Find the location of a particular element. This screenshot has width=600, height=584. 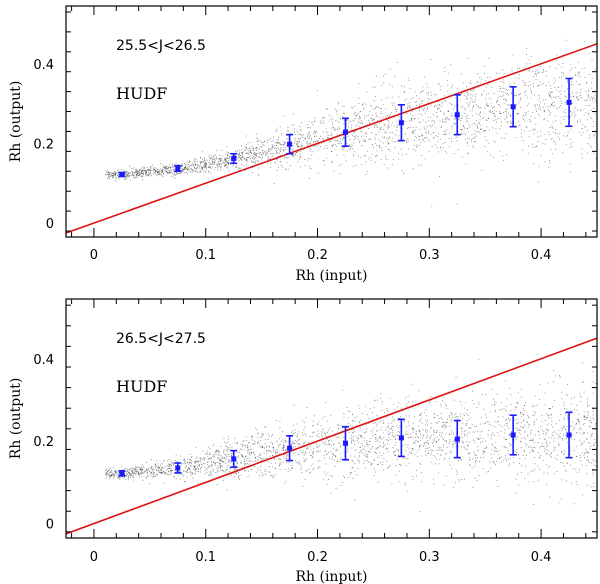

magnitude-range-label: 25.5<J<26.5 is located at coordinates (161, 46).